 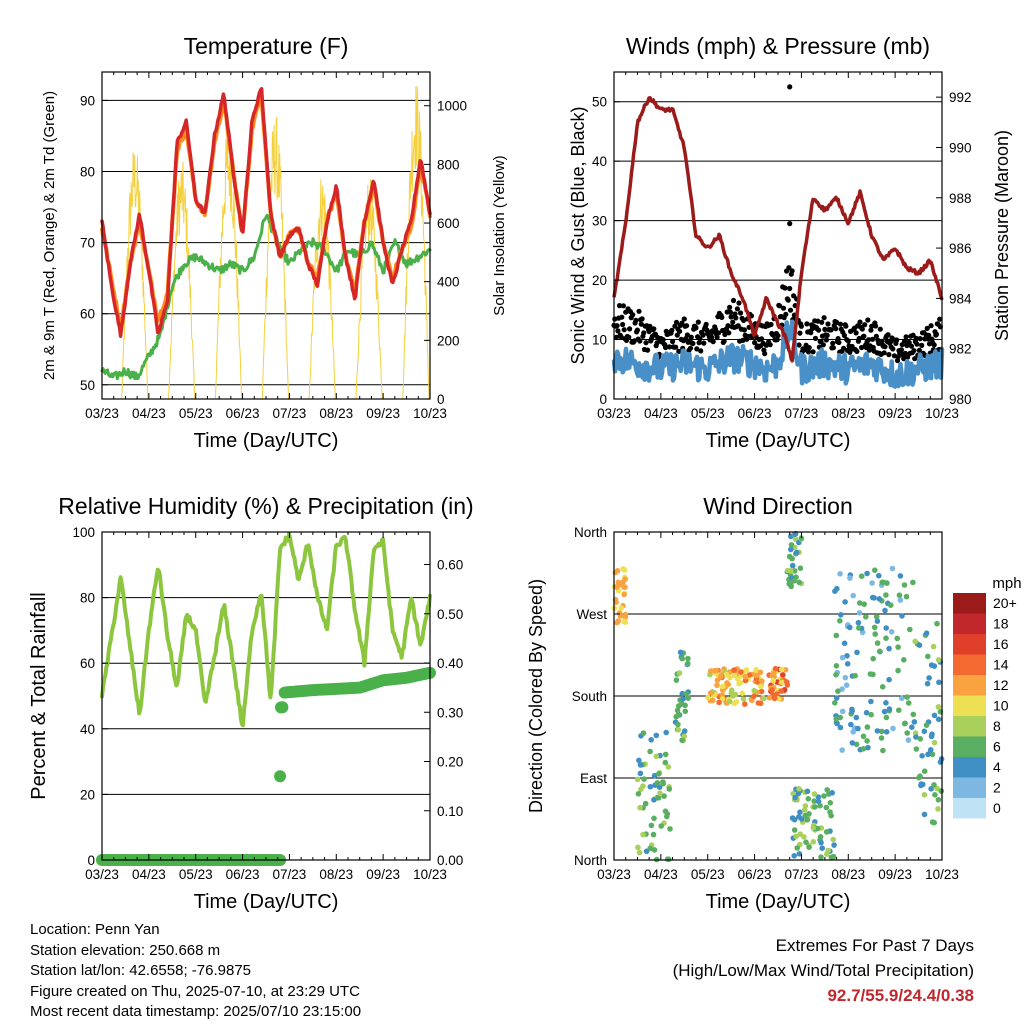 I want to click on y2-tick-label: 0.60, so click(x=450, y=565).